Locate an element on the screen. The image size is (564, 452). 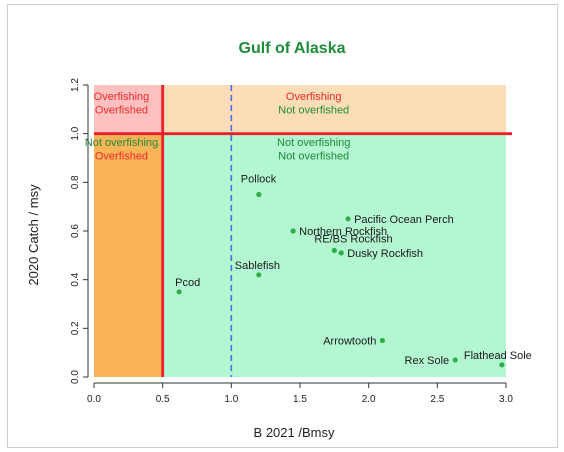
y-tick-label: 0.4 is located at coordinates (75, 279).